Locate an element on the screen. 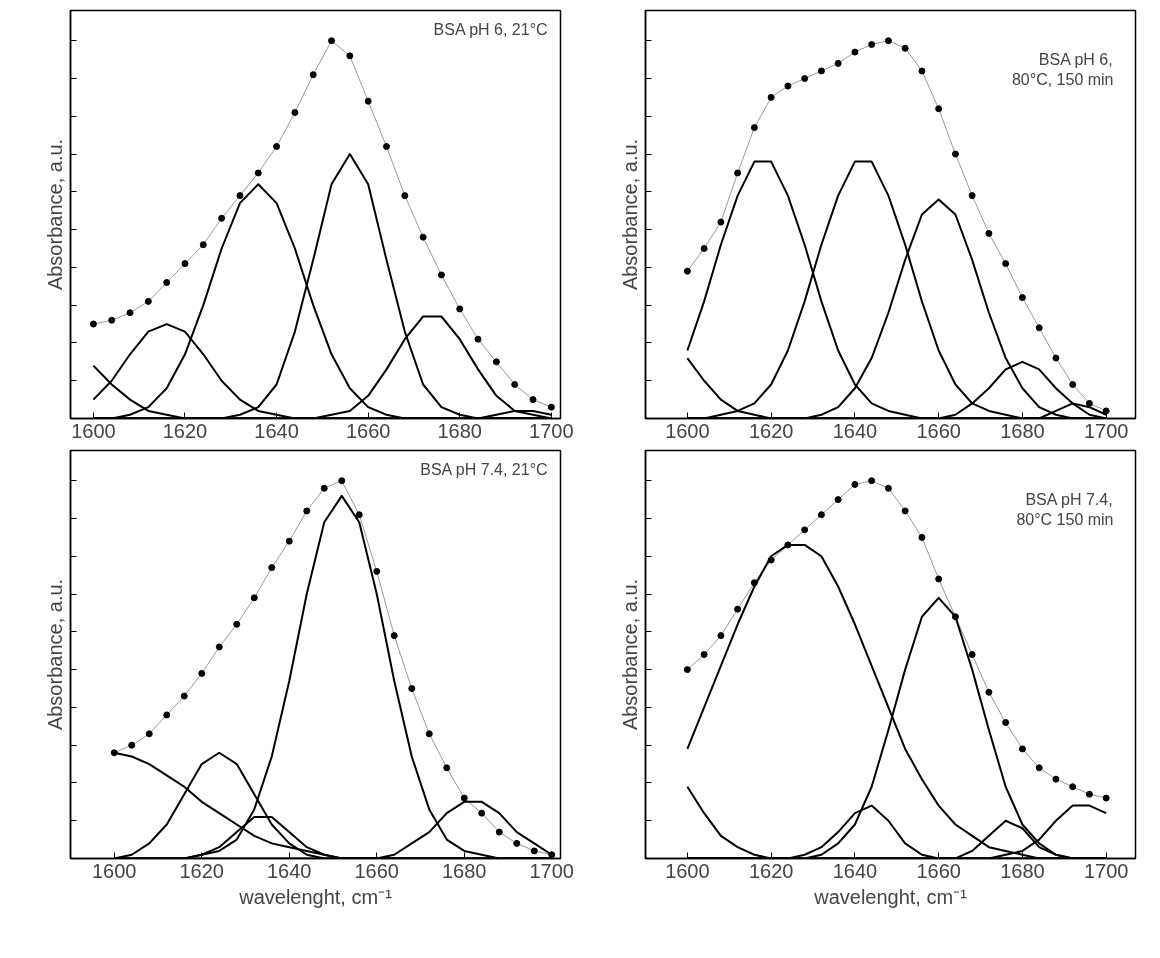 The width and height of the screenshot is (1160, 958). annotation: BSA pH 6, 80°C, 150 min is located at coordinates (1062, 69).